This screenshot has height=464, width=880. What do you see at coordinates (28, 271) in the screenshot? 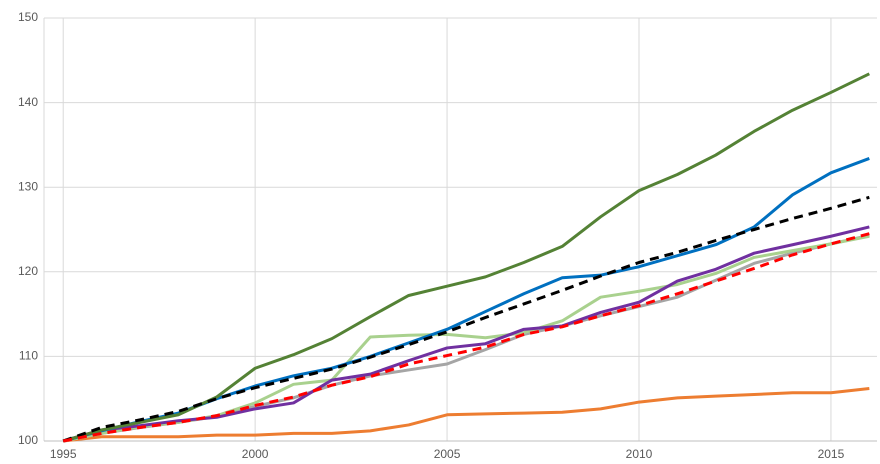
I see `y-tick-label: 120` at bounding box center [28, 271].